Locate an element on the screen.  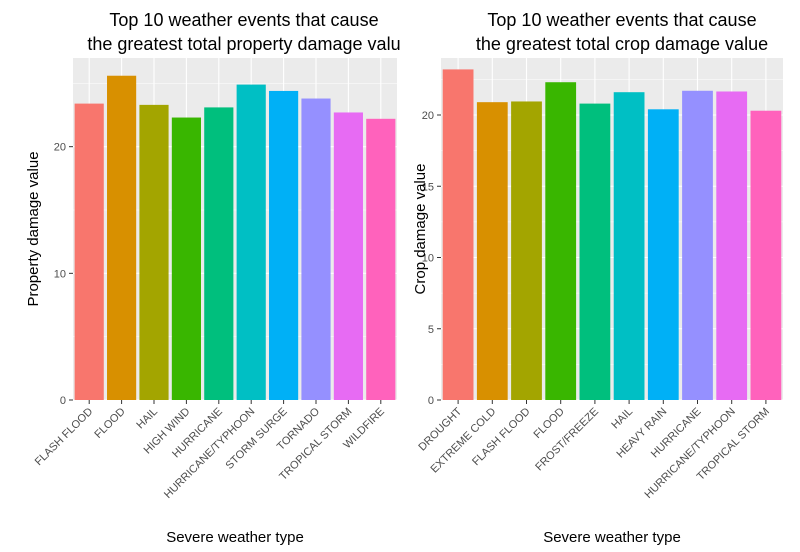
crop-y-tick-label: 10 is located at coordinates (428, 259).